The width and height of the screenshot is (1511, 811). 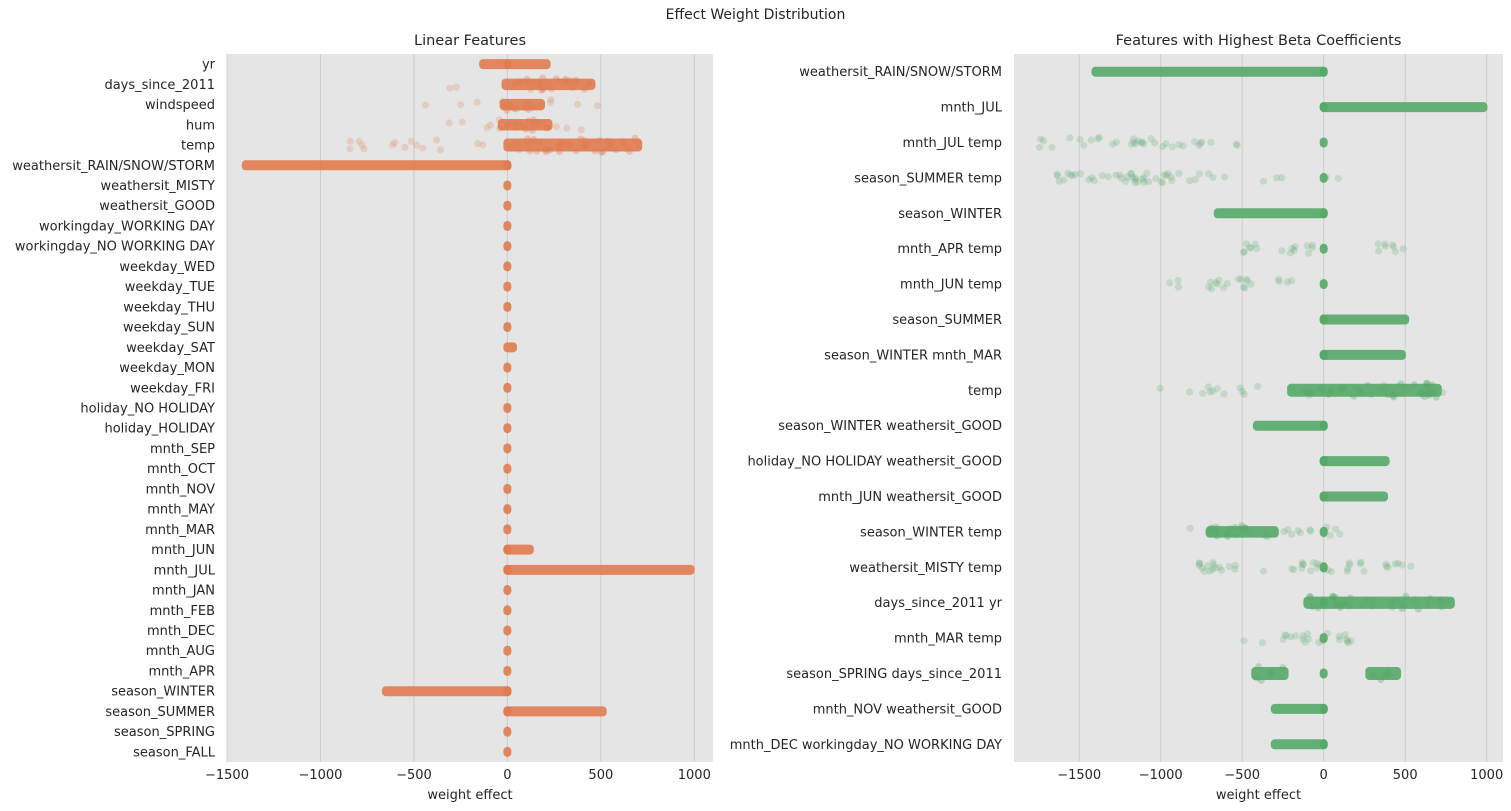 I want to click on category-label: mnth_APR, so click(x=181, y=671).